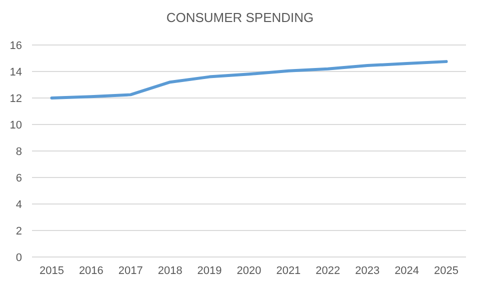 Image resolution: width=480 pixels, height=289 pixels. I want to click on y-tick-label: 6, so click(19, 178).